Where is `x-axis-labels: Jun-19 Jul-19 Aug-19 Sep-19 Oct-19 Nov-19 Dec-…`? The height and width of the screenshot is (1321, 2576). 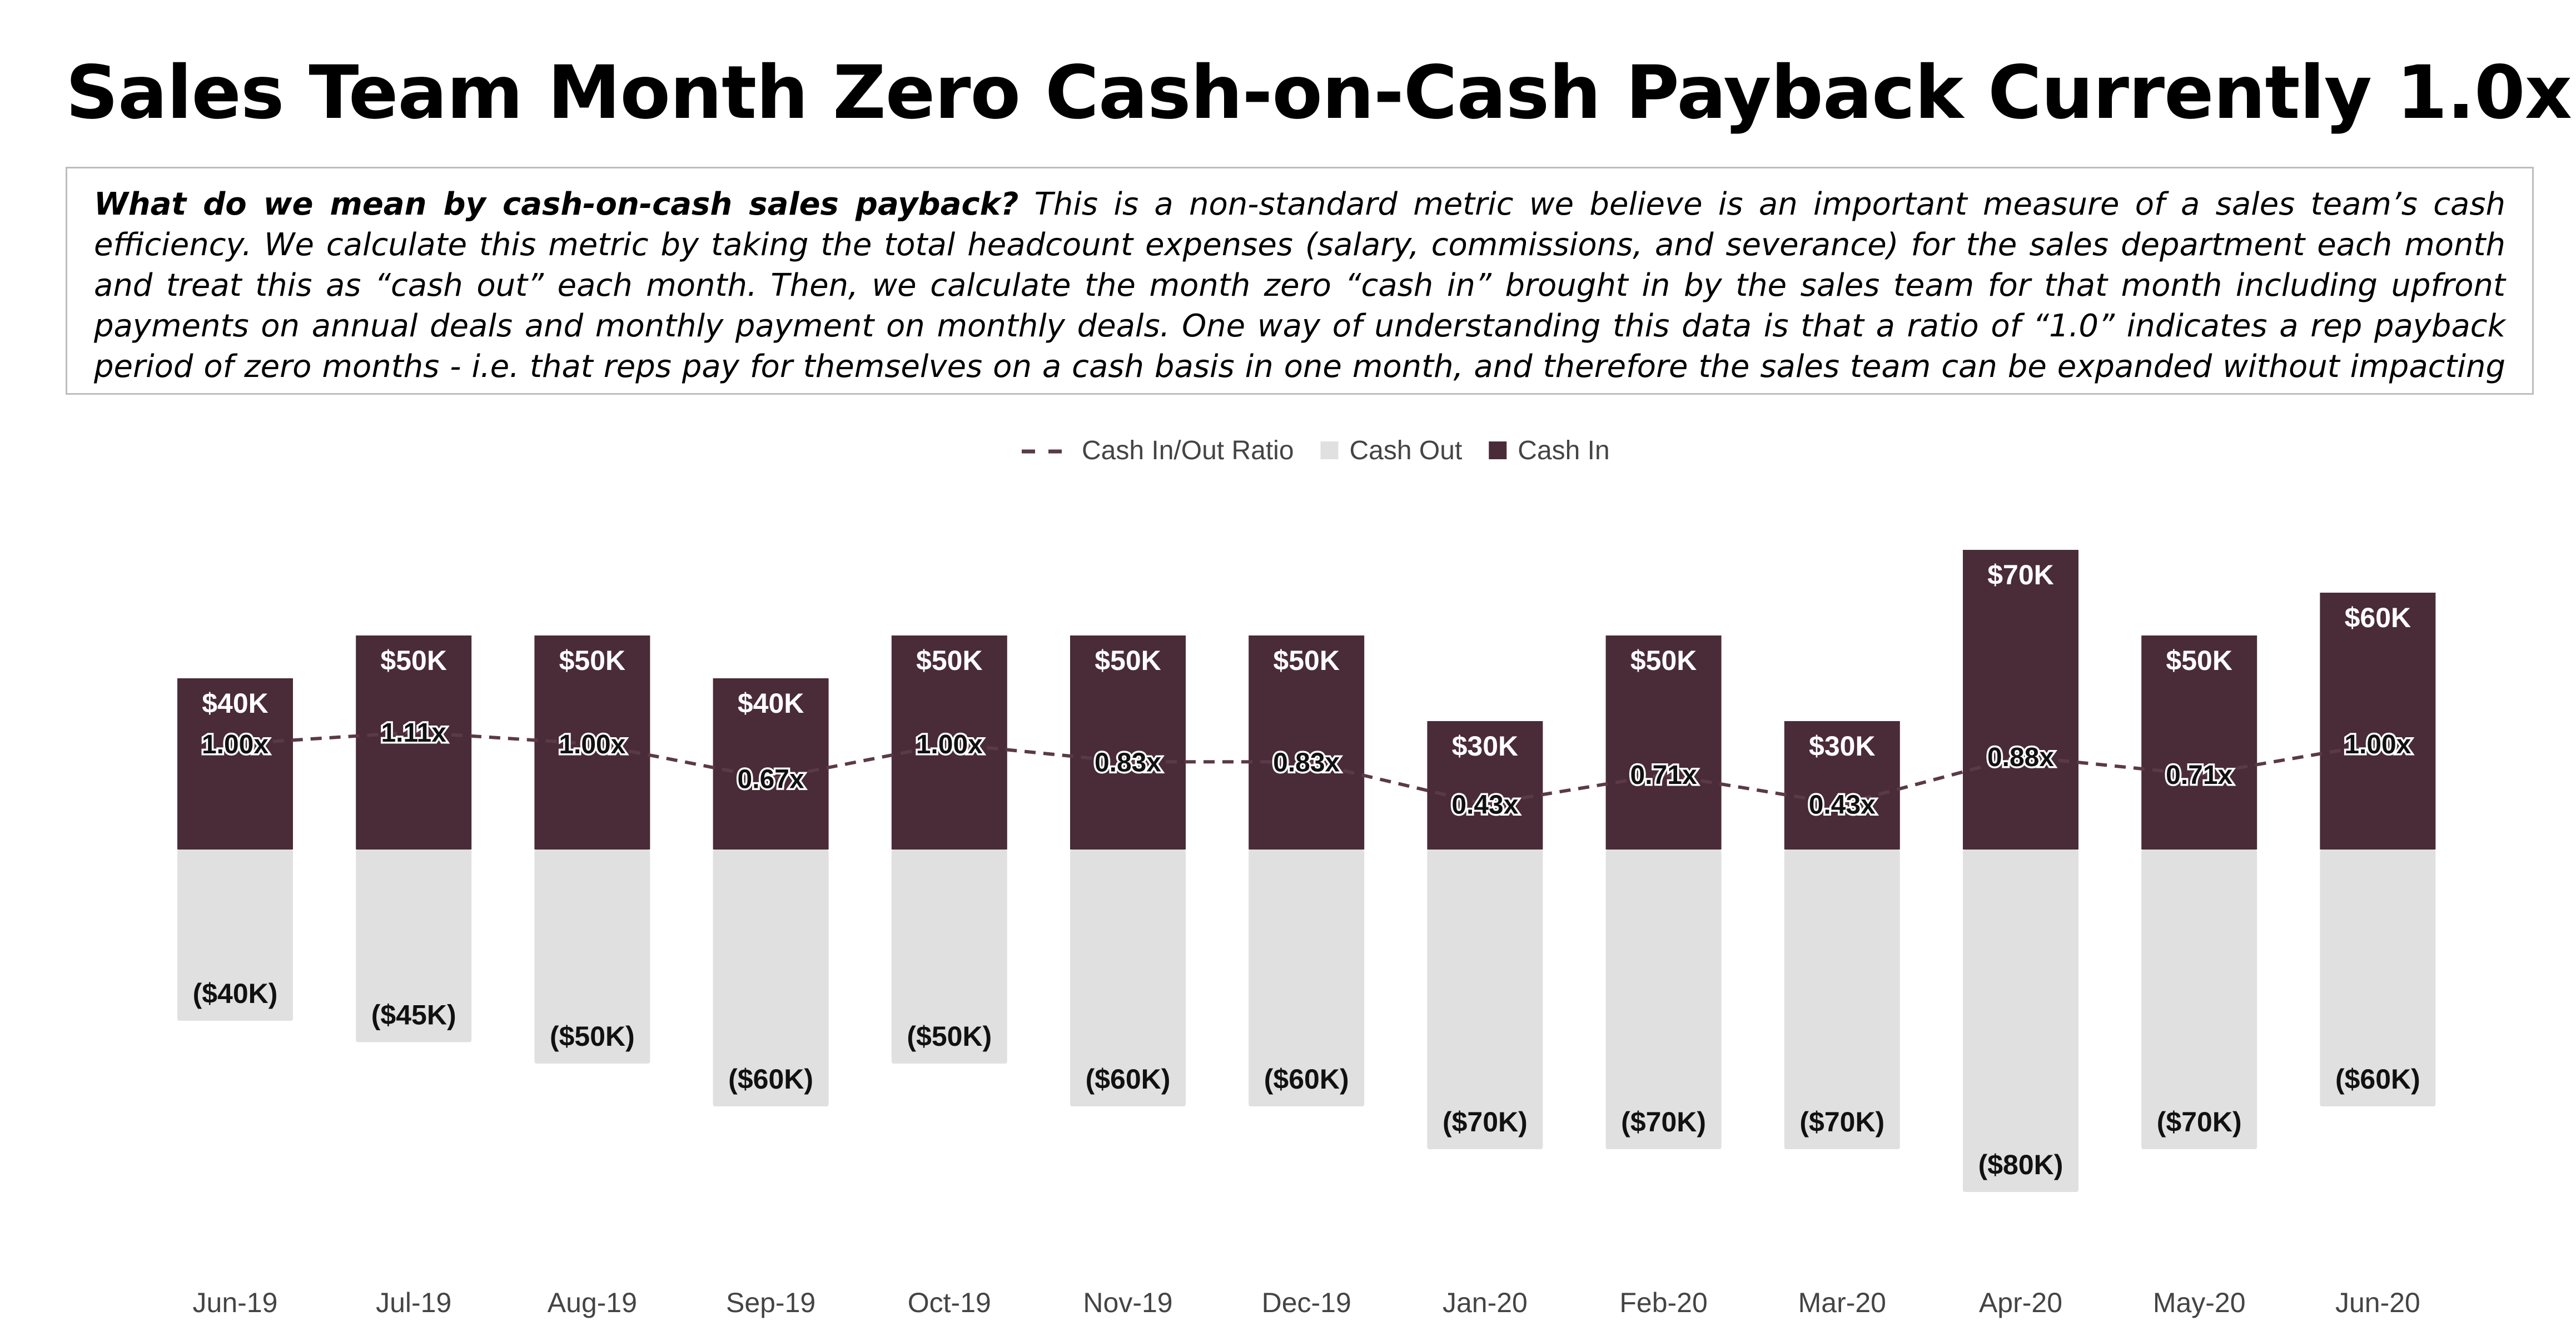
x-axis-labels: Jun-19 Jul-19 Aug-19 Sep-19 Oct-19 Nov-19 Dec-… is located at coordinates (1307, 1303).